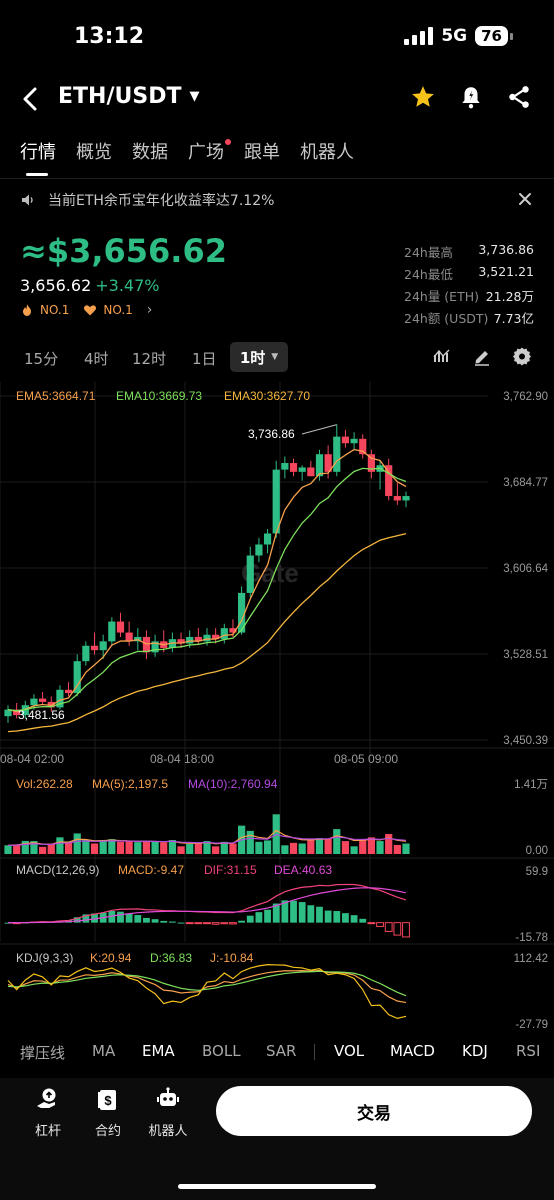 This screenshot has height=1200, width=554. I want to click on vol-ma10-line, so click(207, 840).